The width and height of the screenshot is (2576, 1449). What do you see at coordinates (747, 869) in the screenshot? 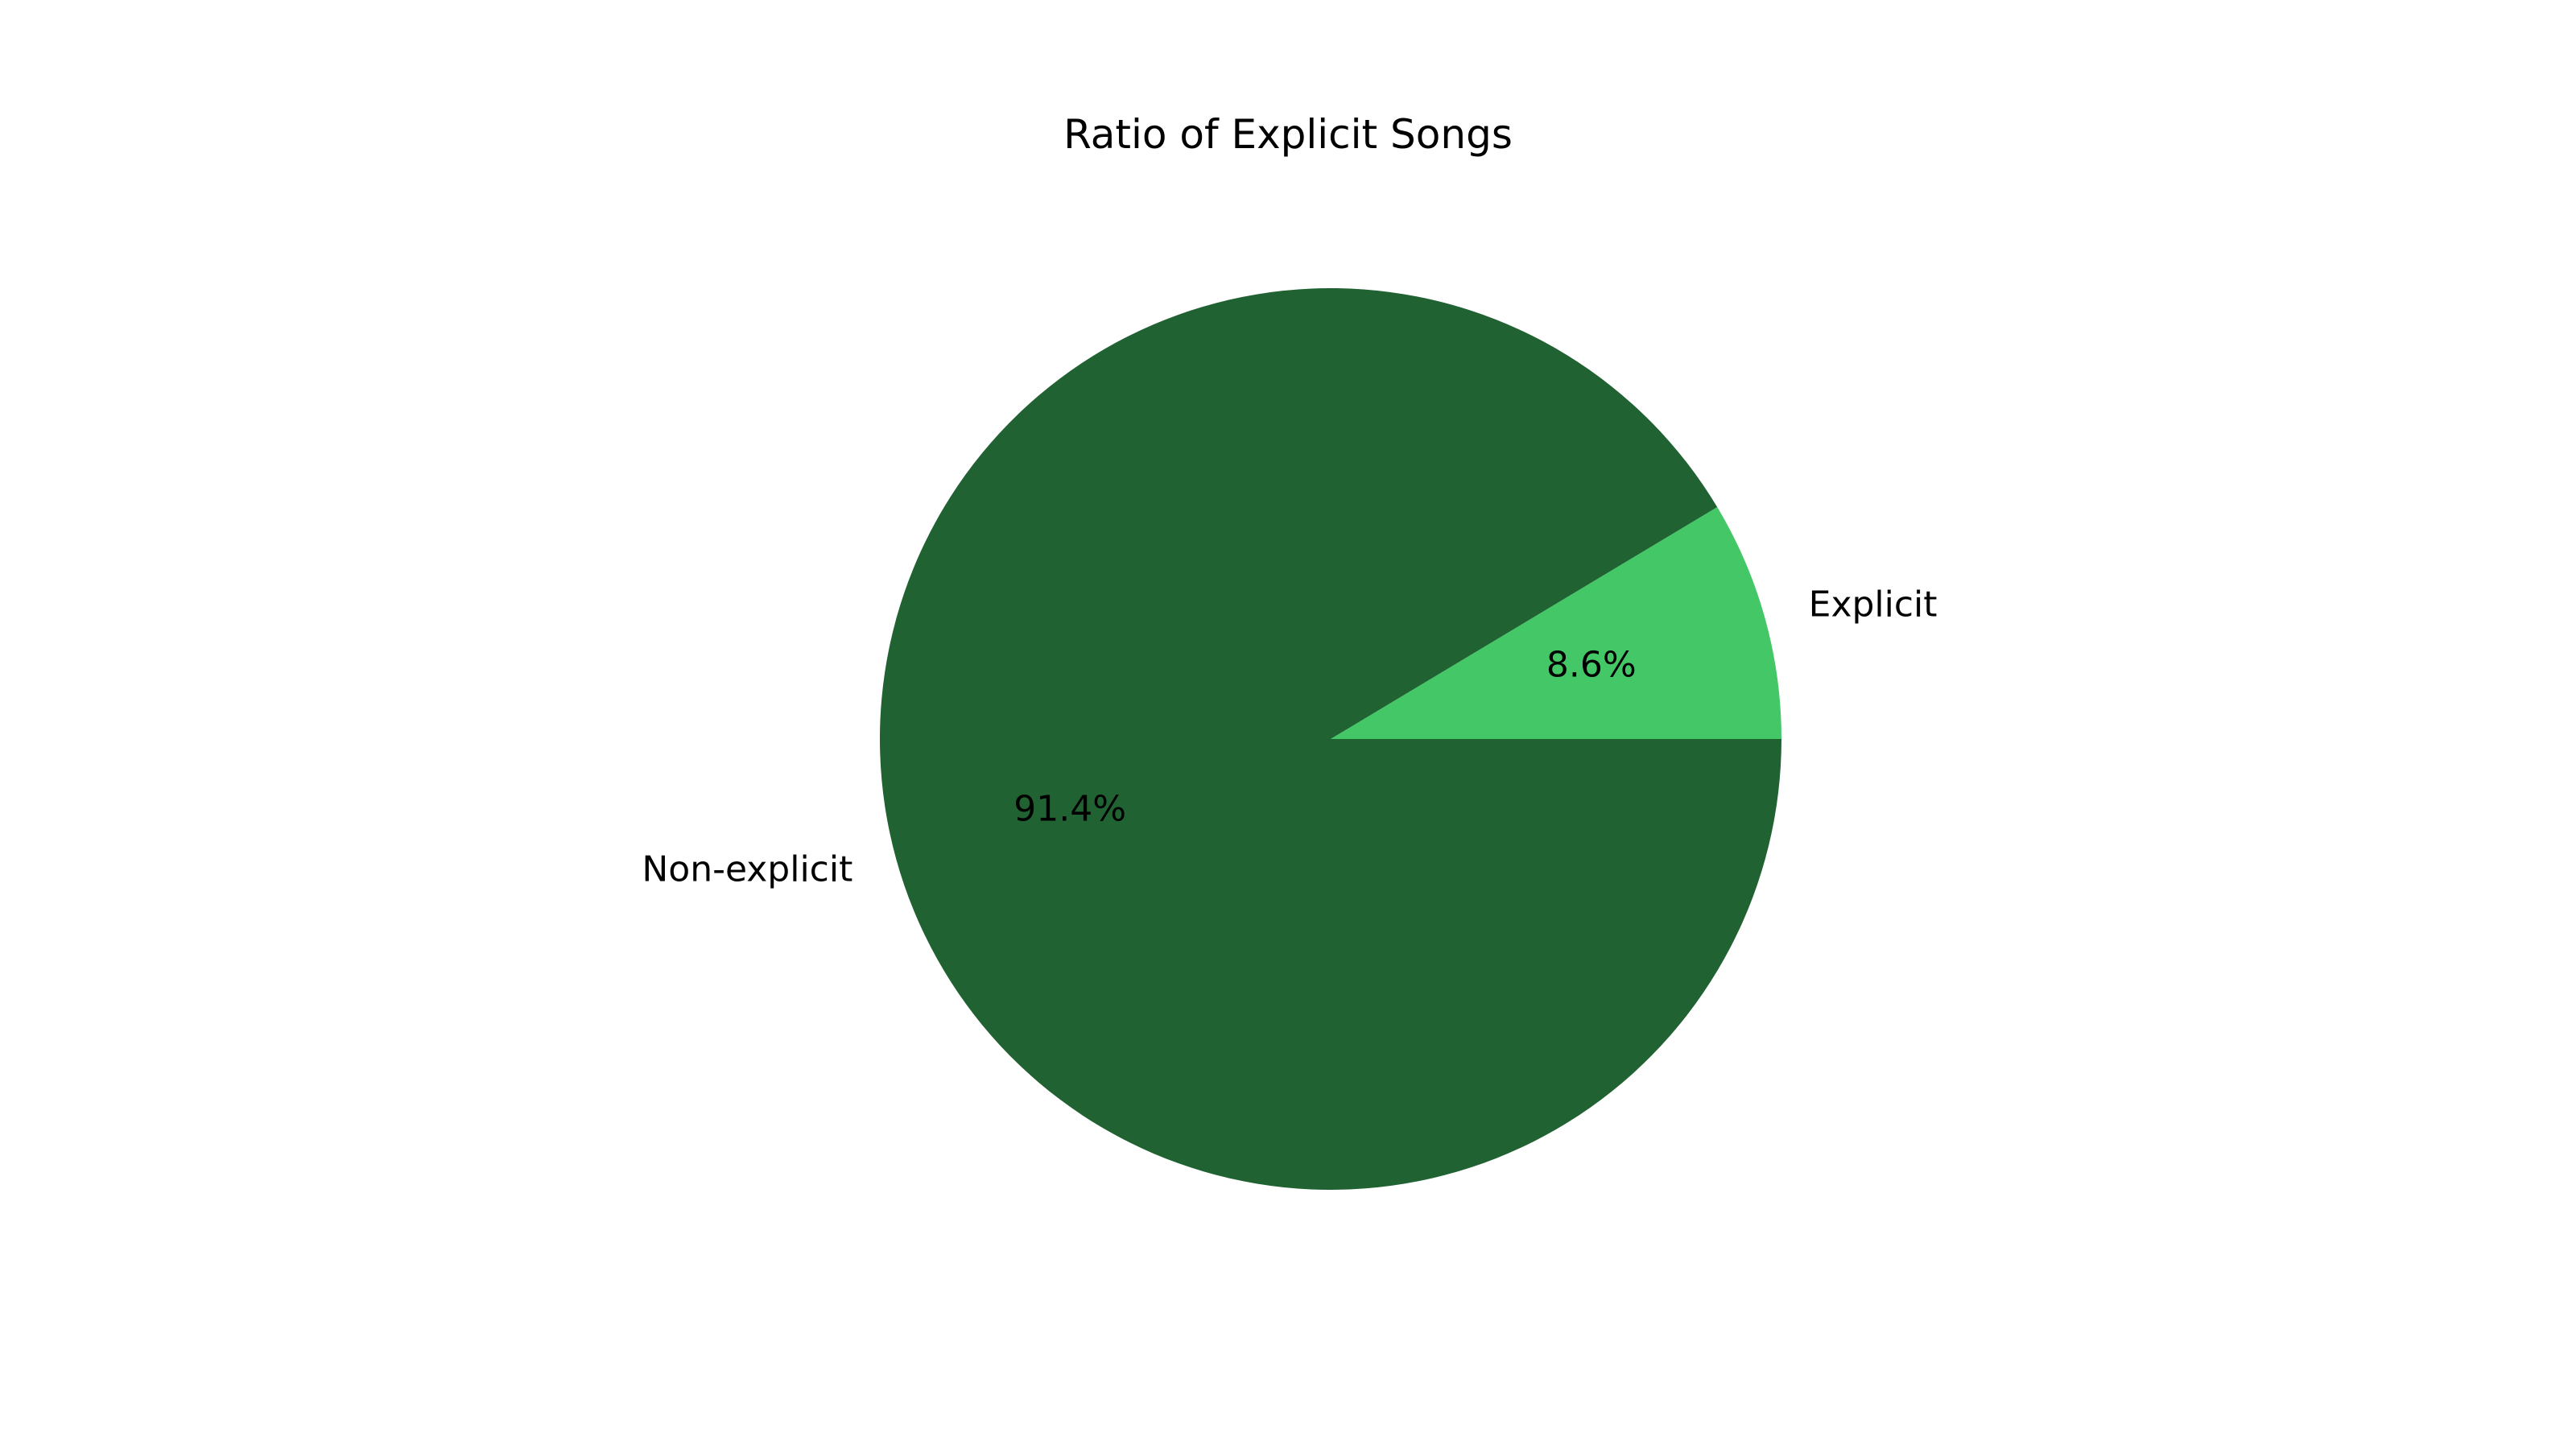
I see `slice-label-non-explicit: Non-explicit` at bounding box center [747, 869].